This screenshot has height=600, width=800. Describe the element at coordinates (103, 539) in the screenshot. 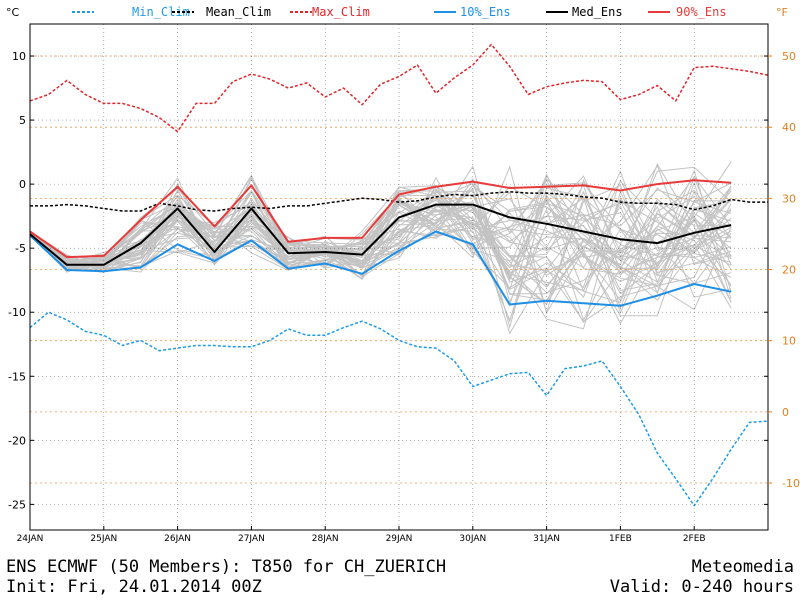

I see `time-tick-label: 25JAN` at that location.